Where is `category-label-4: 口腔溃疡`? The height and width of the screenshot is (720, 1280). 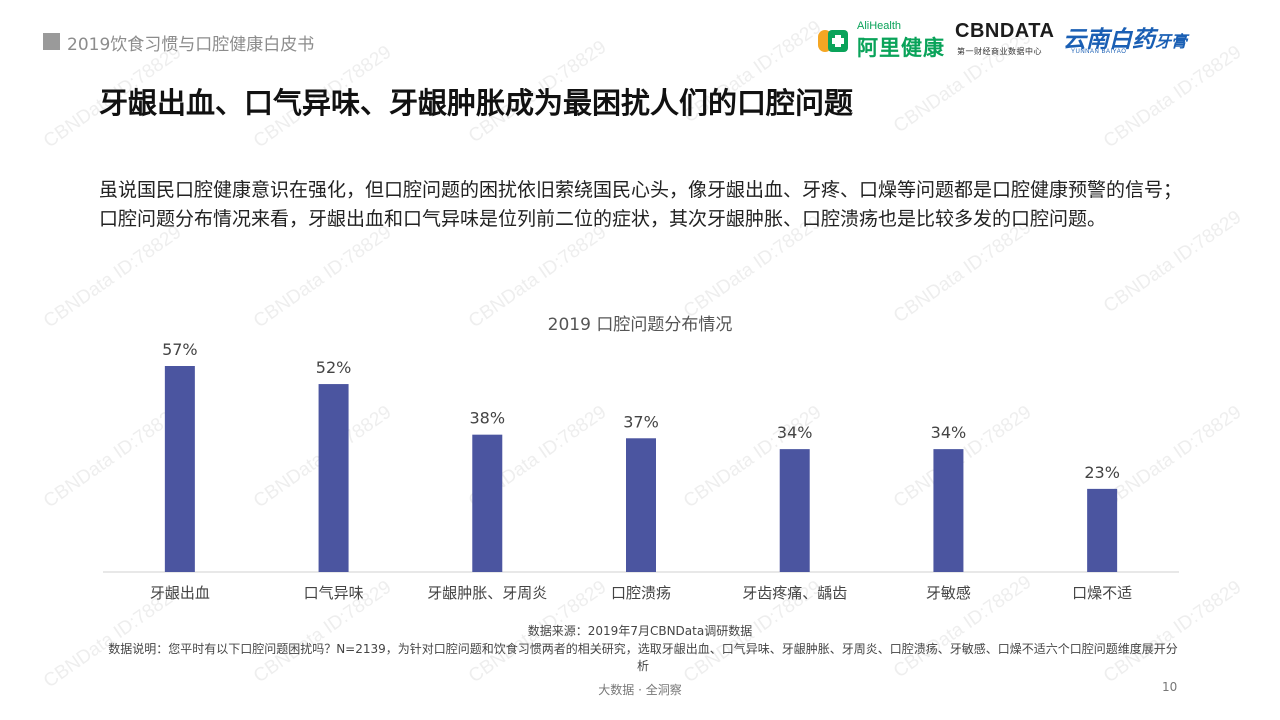
category-label-4: 口腔溃疡 is located at coordinates (641, 593).